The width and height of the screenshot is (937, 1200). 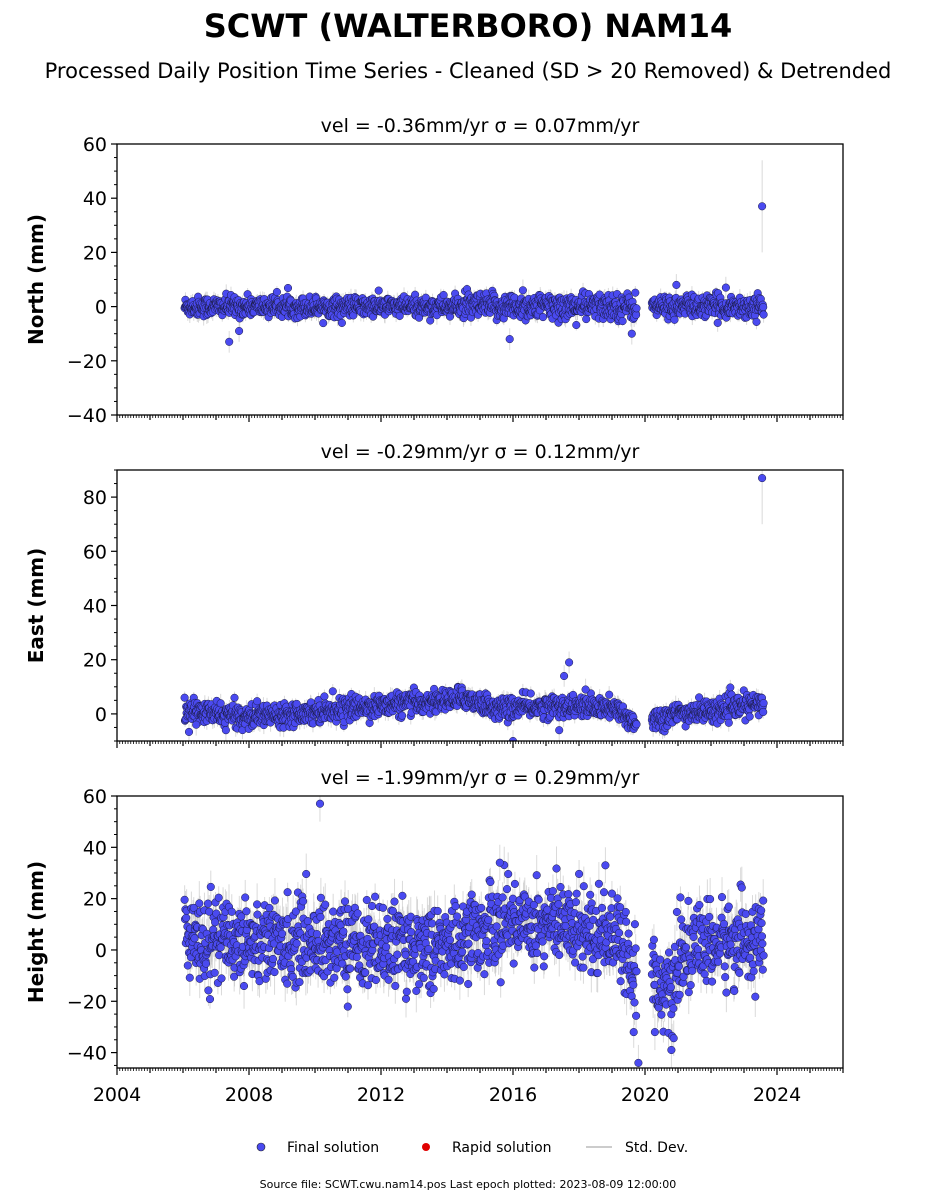 What do you see at coordinates (36, 606) in the screenshot?
I see `y-axis-label: East (mm)` at bounding box center [36, 606].